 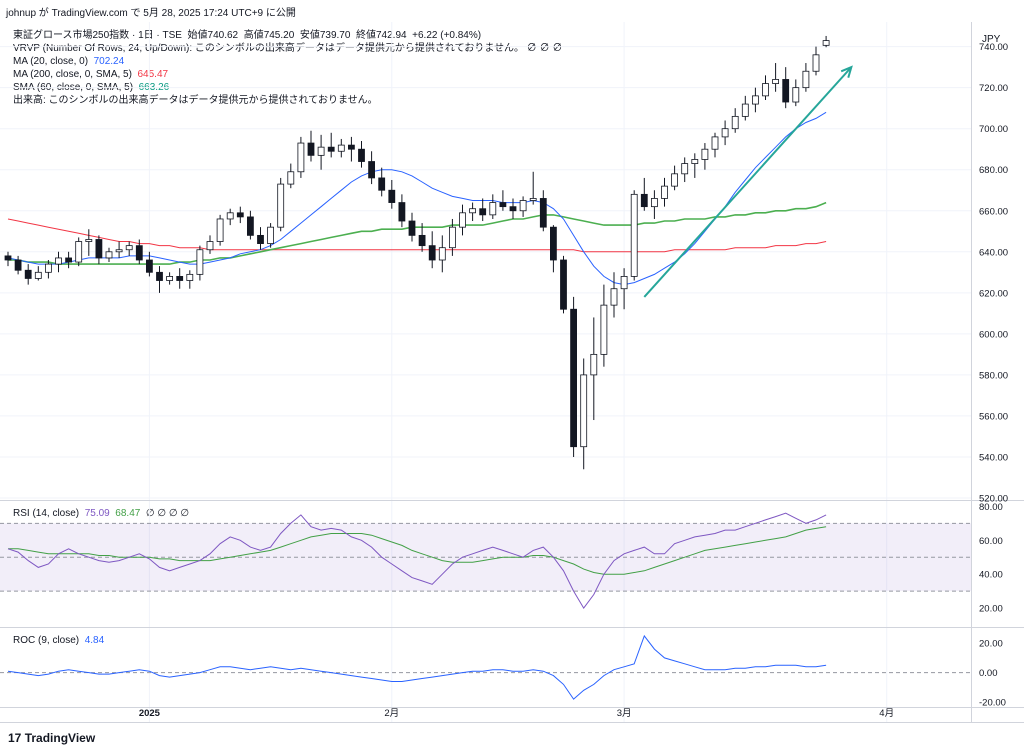 I want to click on legend-ma200: MA (200, close, 0, SMA, 5) 645.47, so click(x=90, y=74).